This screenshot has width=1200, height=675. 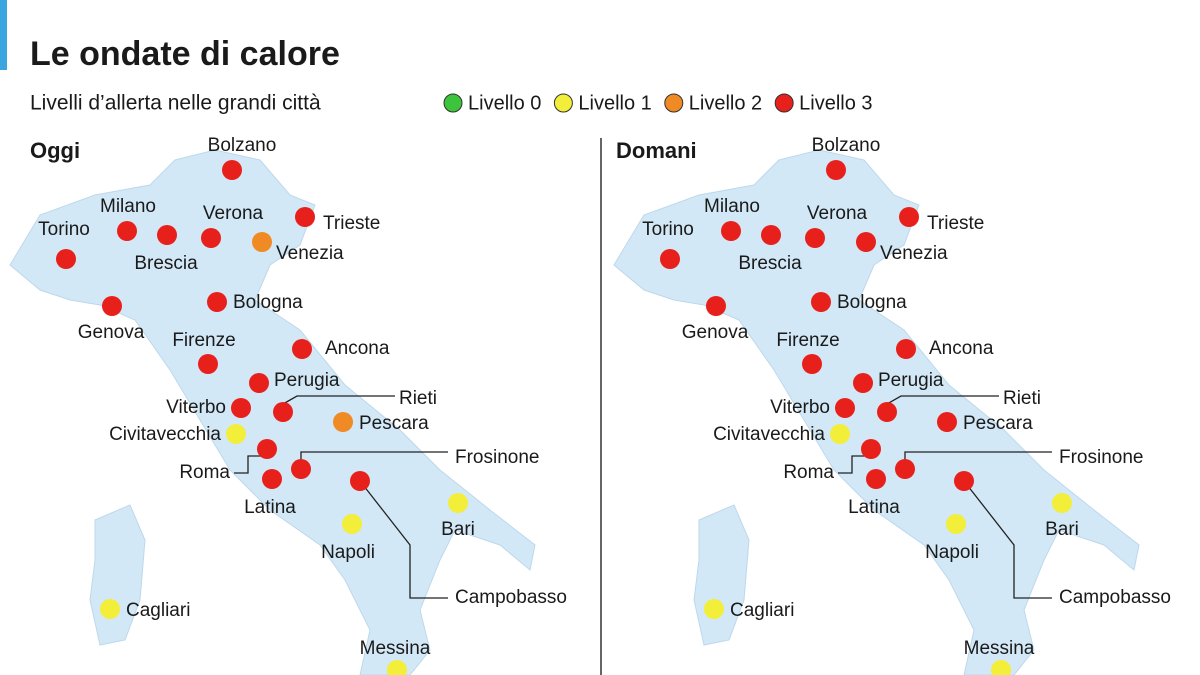 What do you see at coordinates (504, 103) in the screenshot?
I see `legend-label: Livello 0` at bounding box center [504, 103].